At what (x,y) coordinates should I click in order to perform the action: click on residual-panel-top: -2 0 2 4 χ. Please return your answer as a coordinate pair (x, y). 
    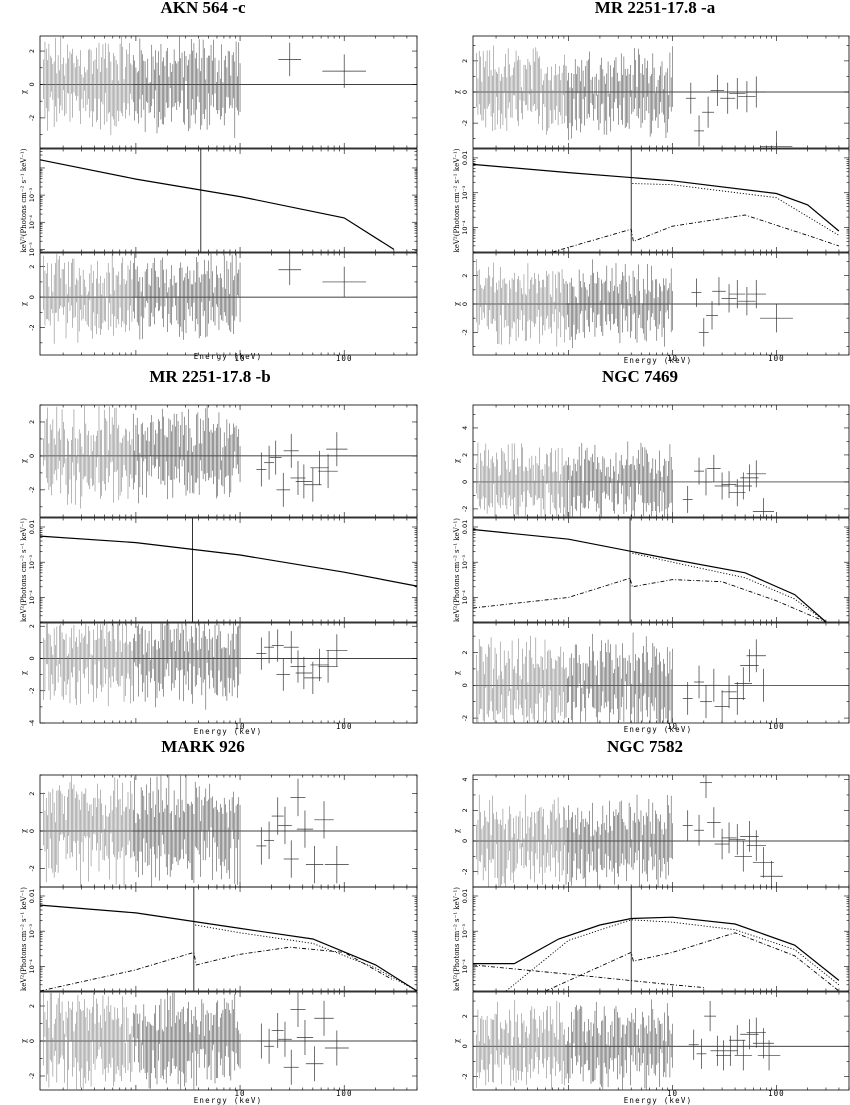
    Looking at the image, I should click on (651, 461).